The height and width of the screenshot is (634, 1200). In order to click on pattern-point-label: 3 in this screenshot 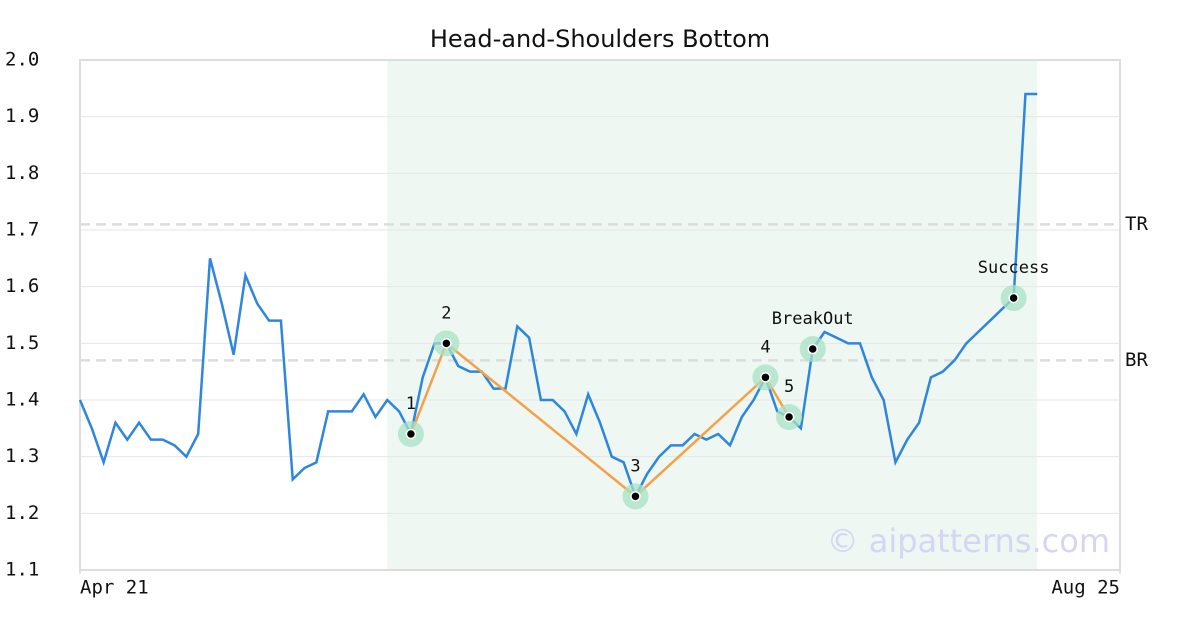, I will do `click(635, 466)`.